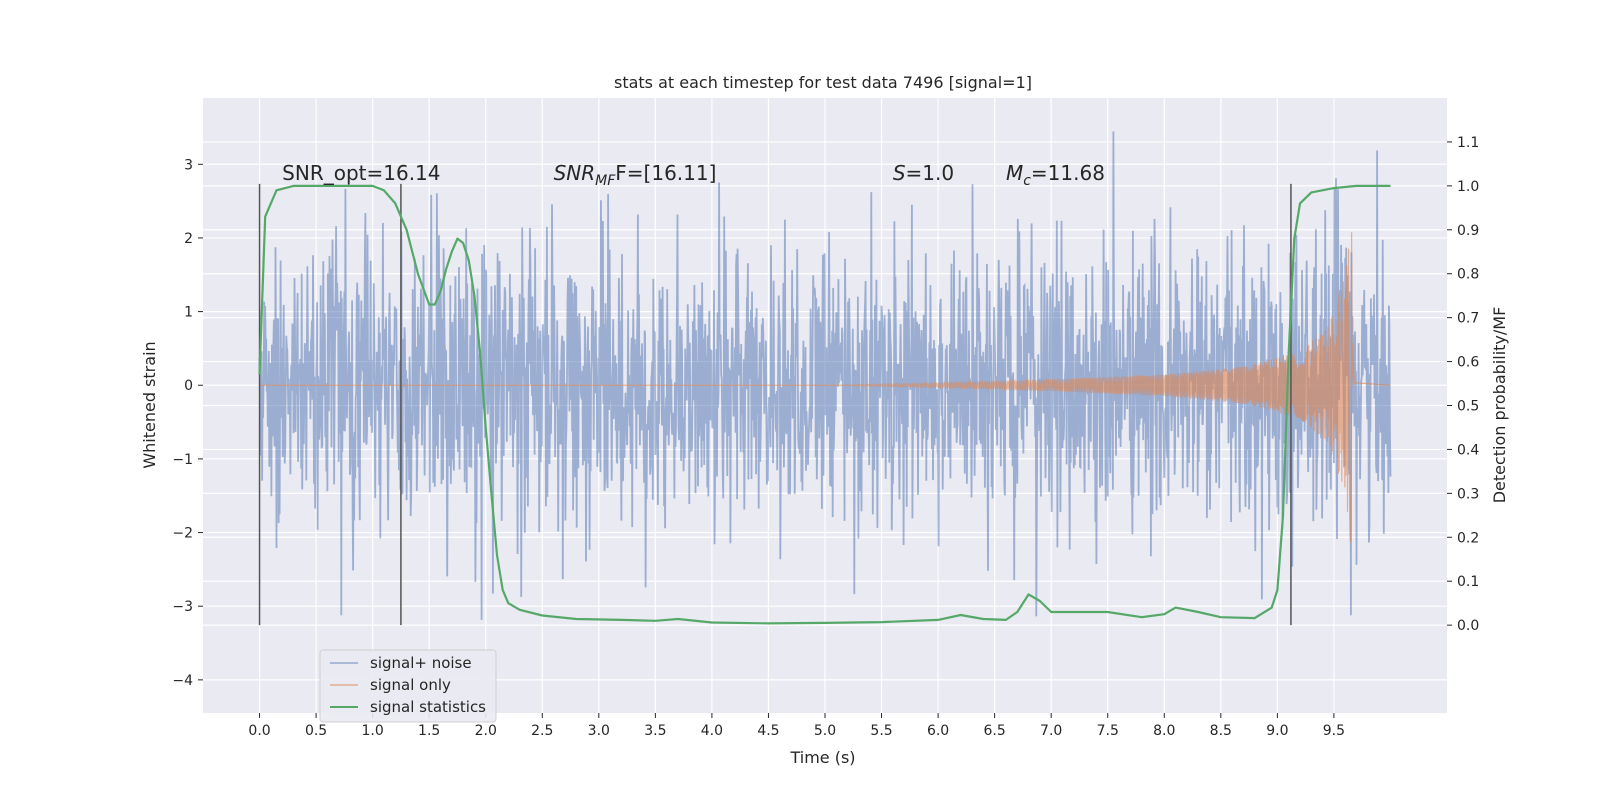 The image size is (1600, 804). I want to click on y-tick-label-0: −4, so click(182, 681).